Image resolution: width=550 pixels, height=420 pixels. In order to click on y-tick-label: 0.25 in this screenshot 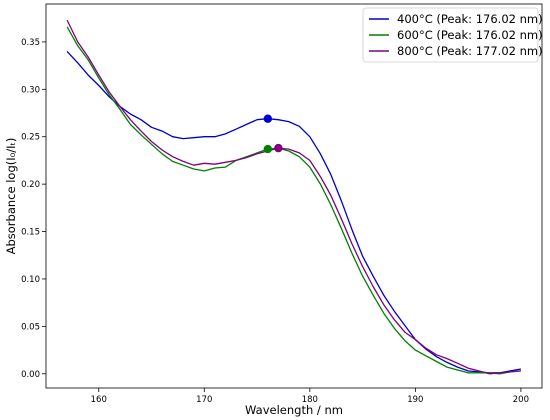, I will do `click(30, 138)`.